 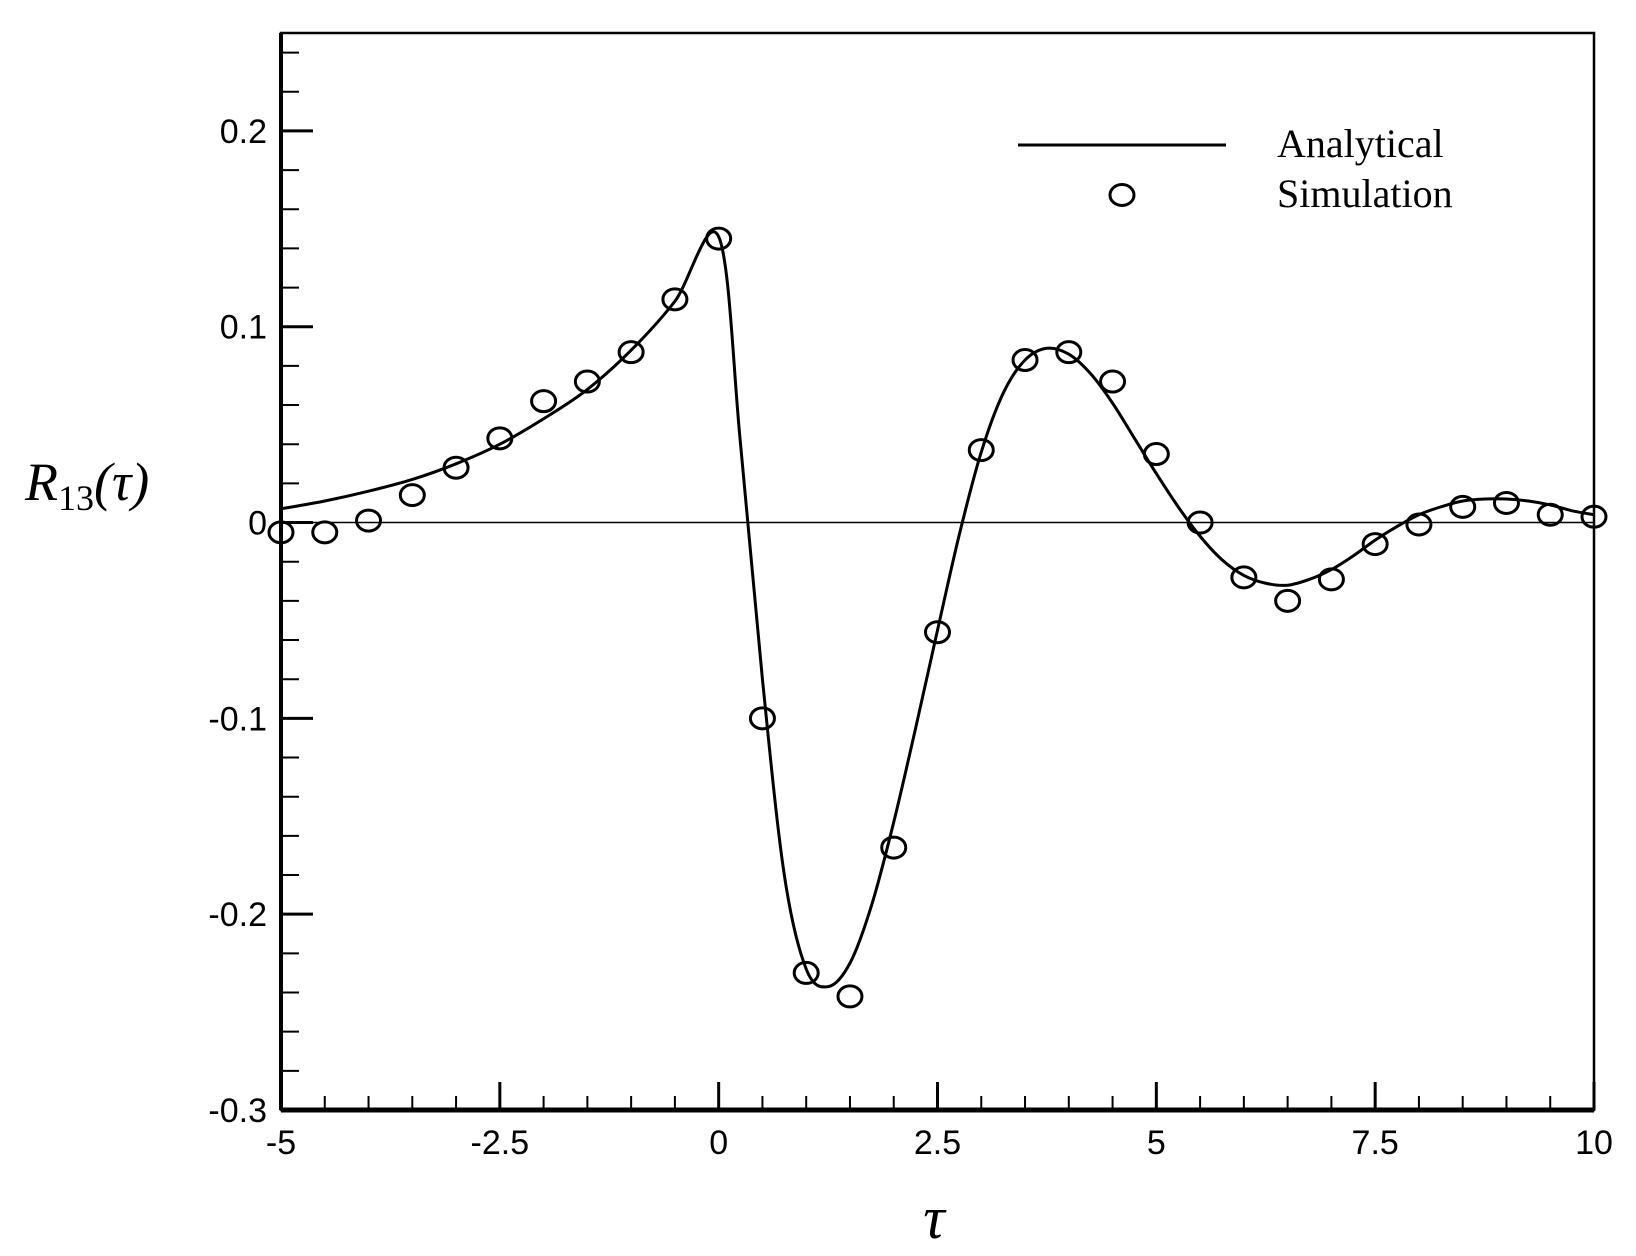 What do you see at coordinates (41, 482) in the screenshot?
I see `y-axis-label-main: R` at bounding box center [41, 482].